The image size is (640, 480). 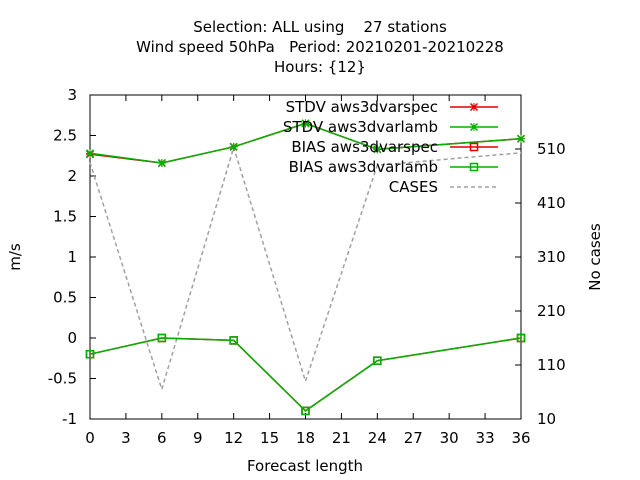 What do you see at coordinates (305, 466) in the screenshot?
I see `x-axis-label: Forecast length` at bounding box center [305, 466].